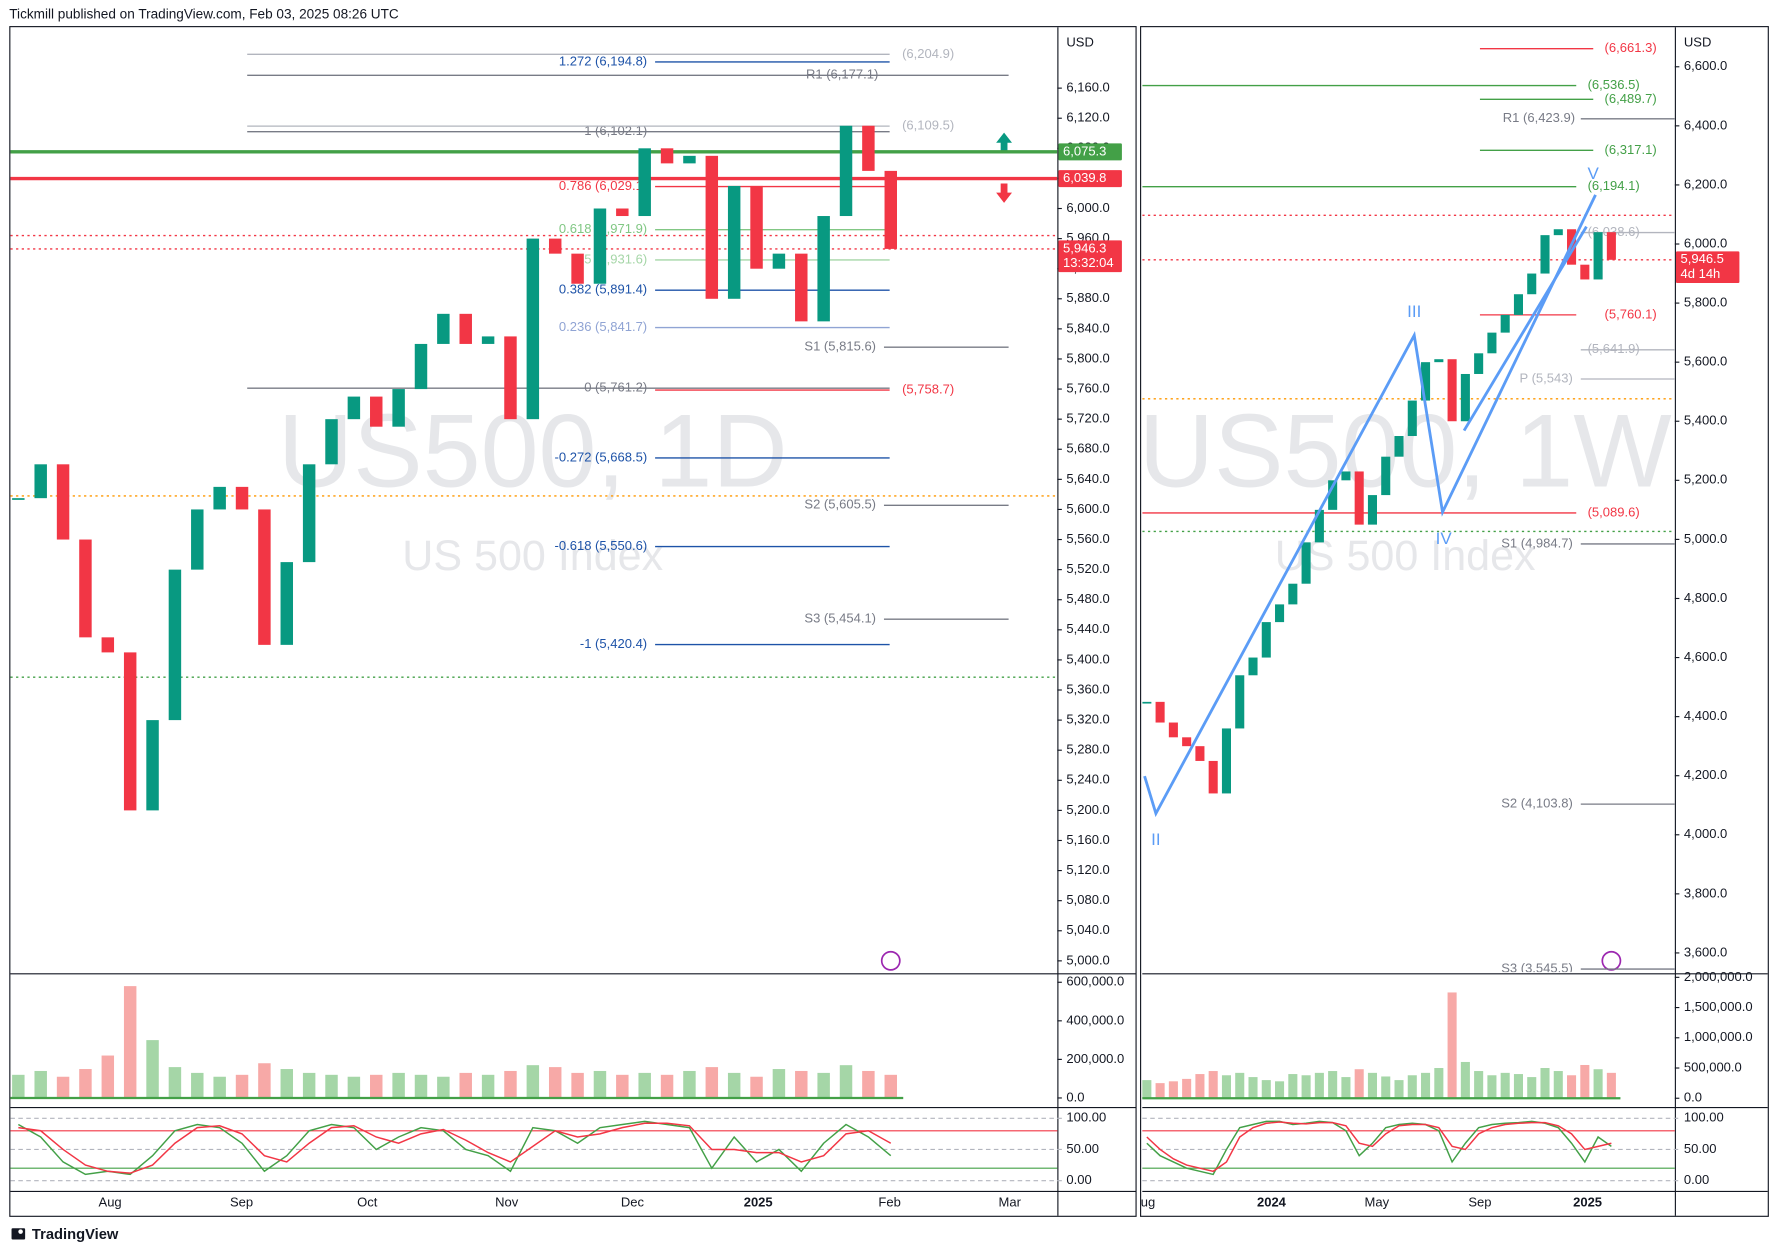 The image size is (1777, 1252). I want to click on level-label: (5,641.9), so click(1614, 348).